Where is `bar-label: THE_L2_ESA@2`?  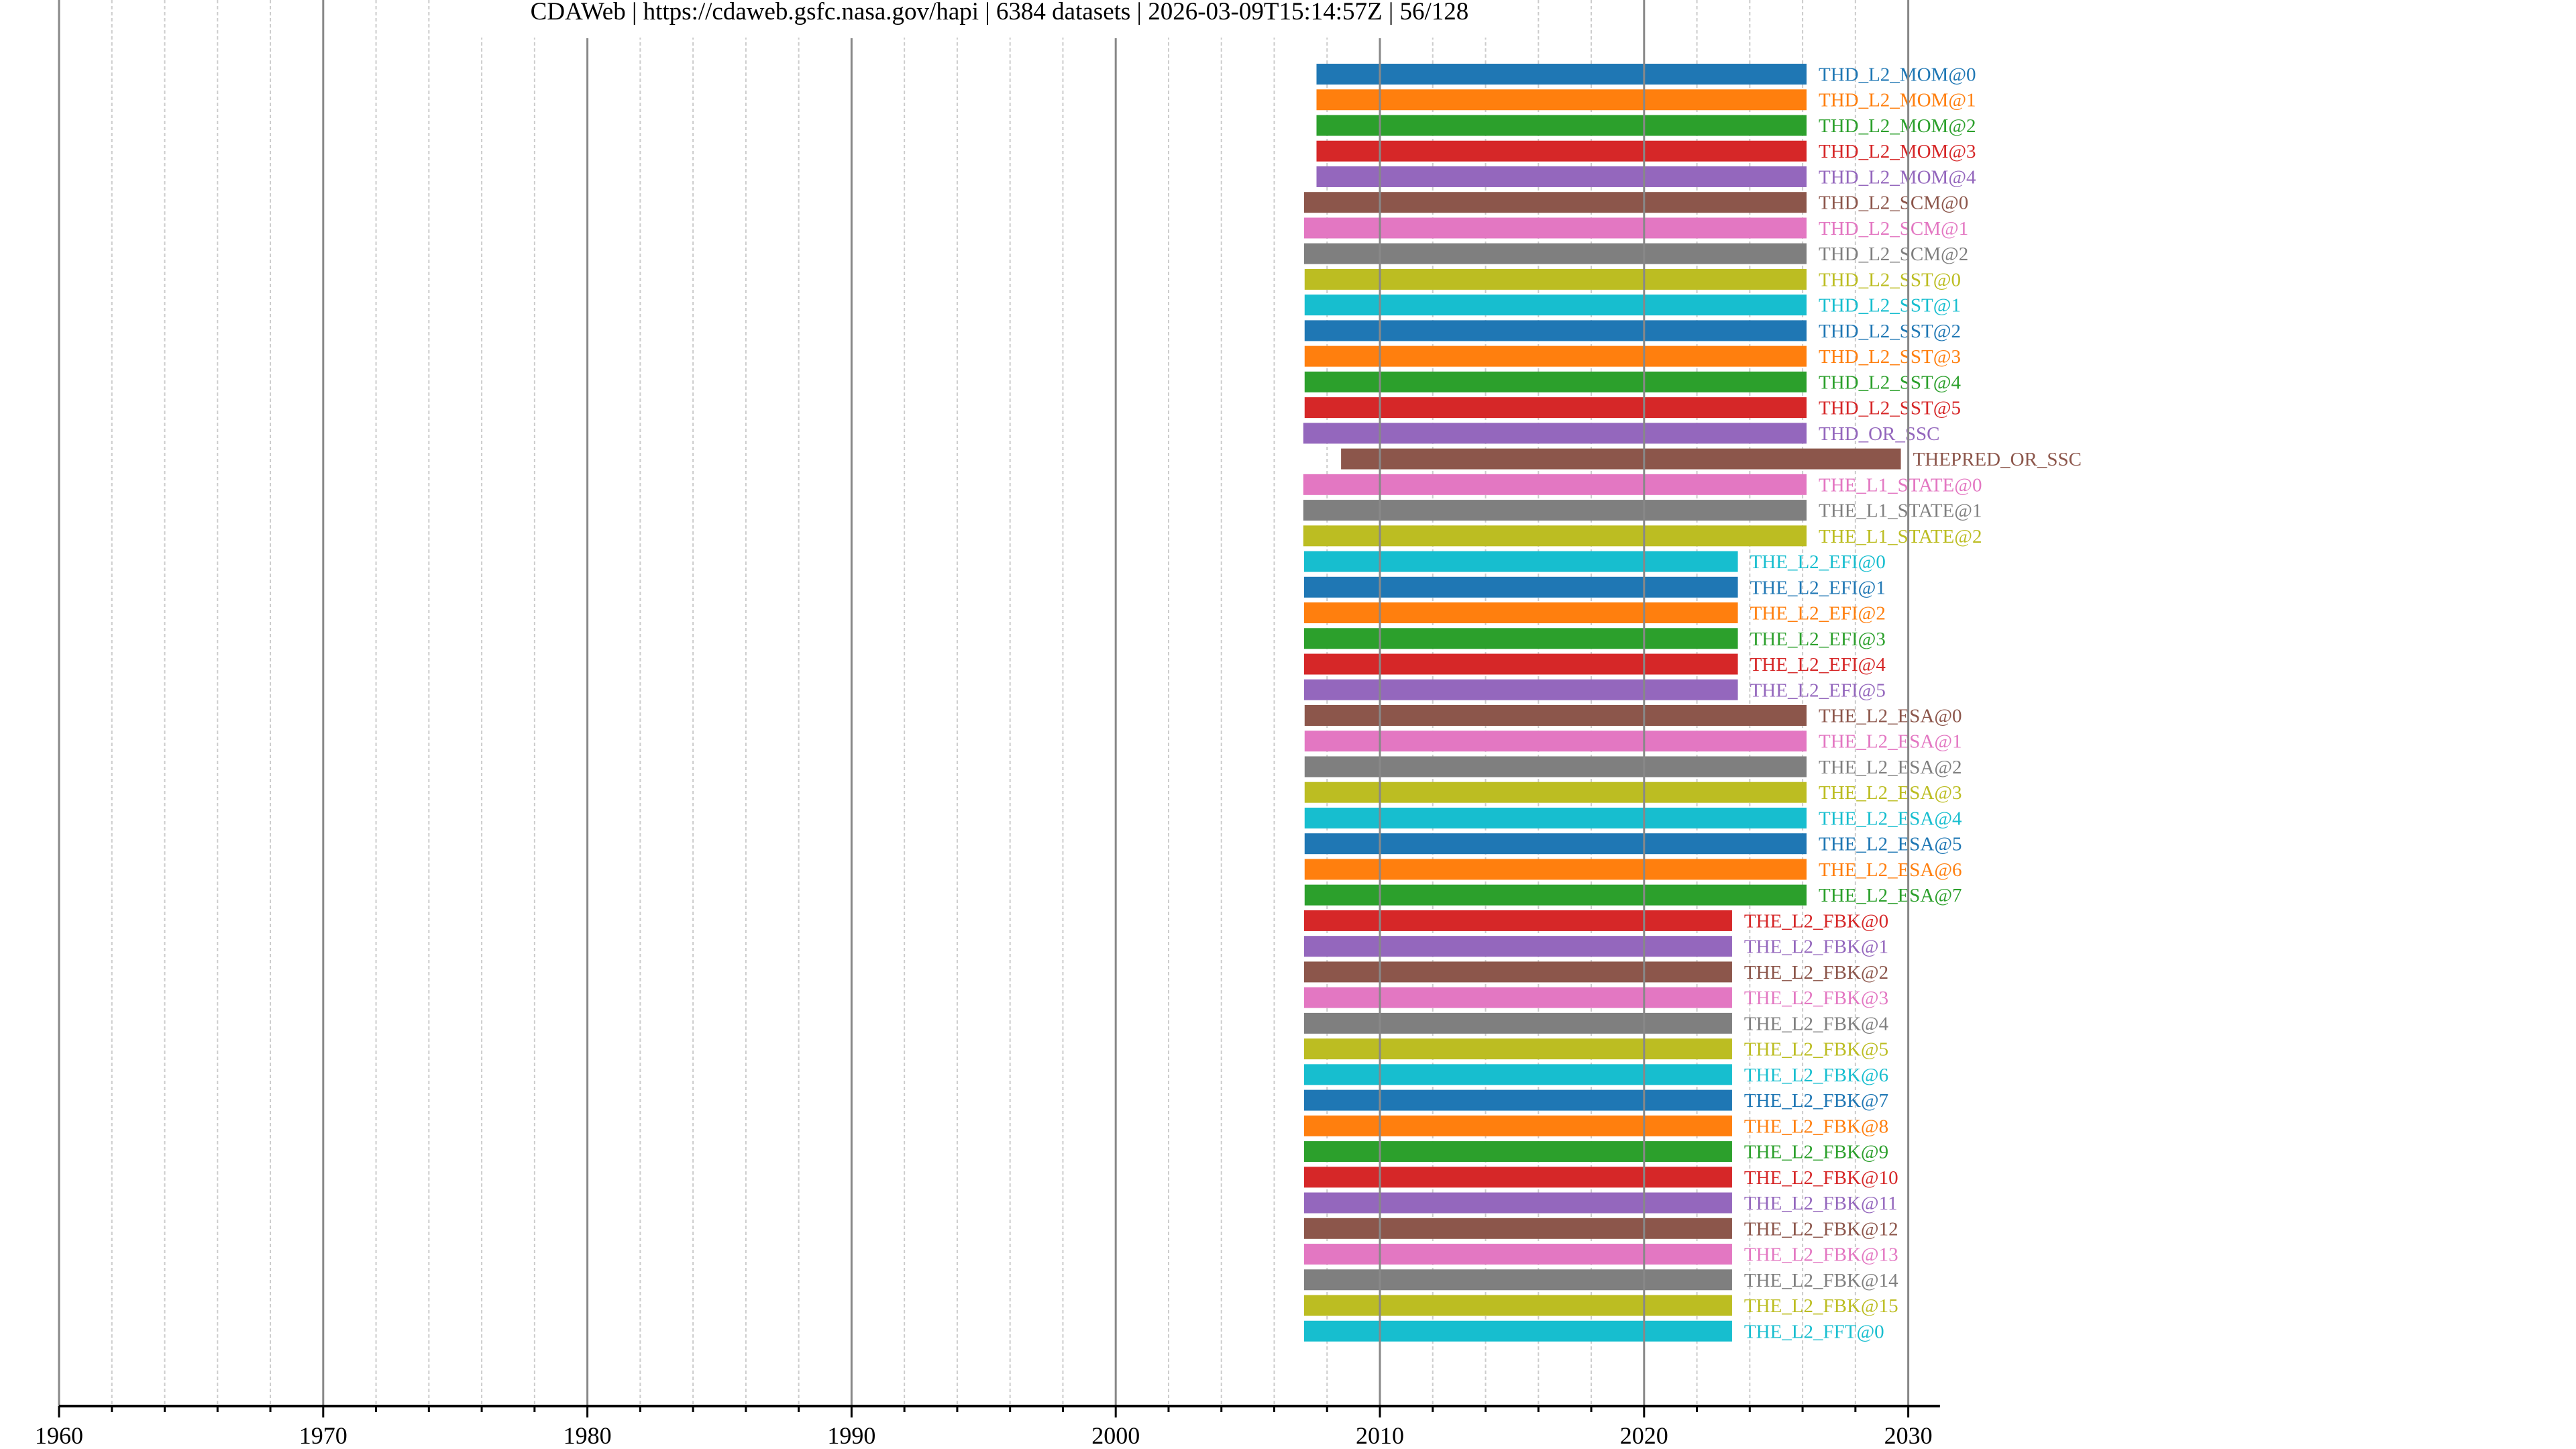 bar-label: THE_L2_ESA@2 is located at coordinates (1890, 767).